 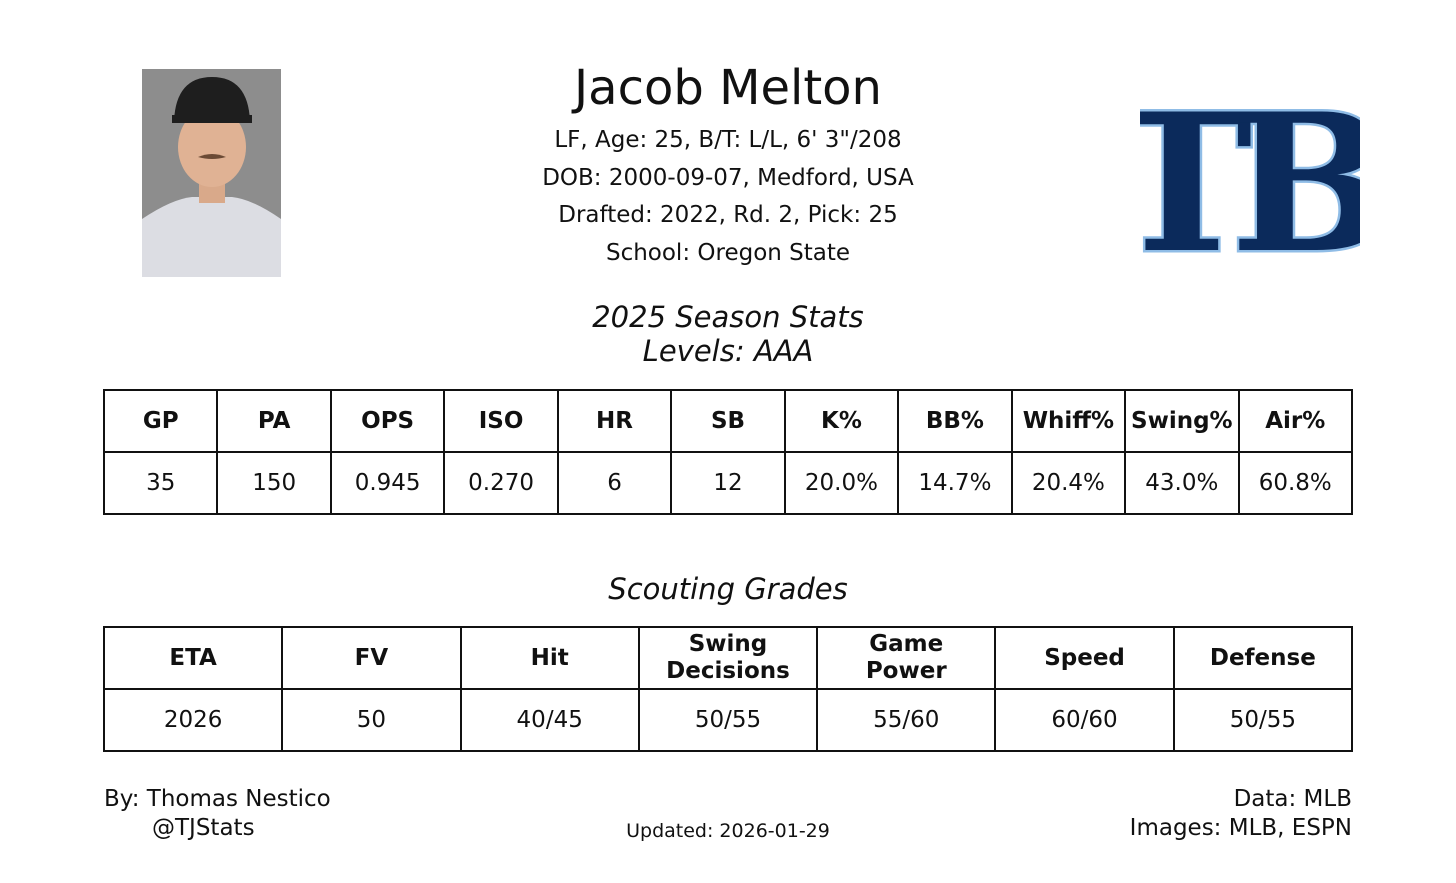 I want to click on data-cell: 60/60, so click(x=1084, y=720).